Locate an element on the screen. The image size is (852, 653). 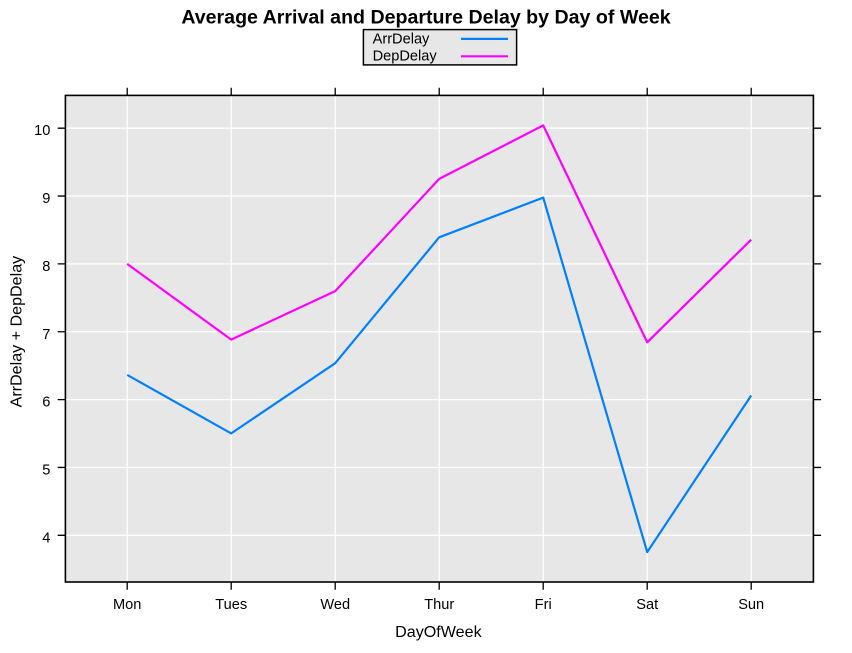
svg-text: 9 is located at coordinates (46, 199).